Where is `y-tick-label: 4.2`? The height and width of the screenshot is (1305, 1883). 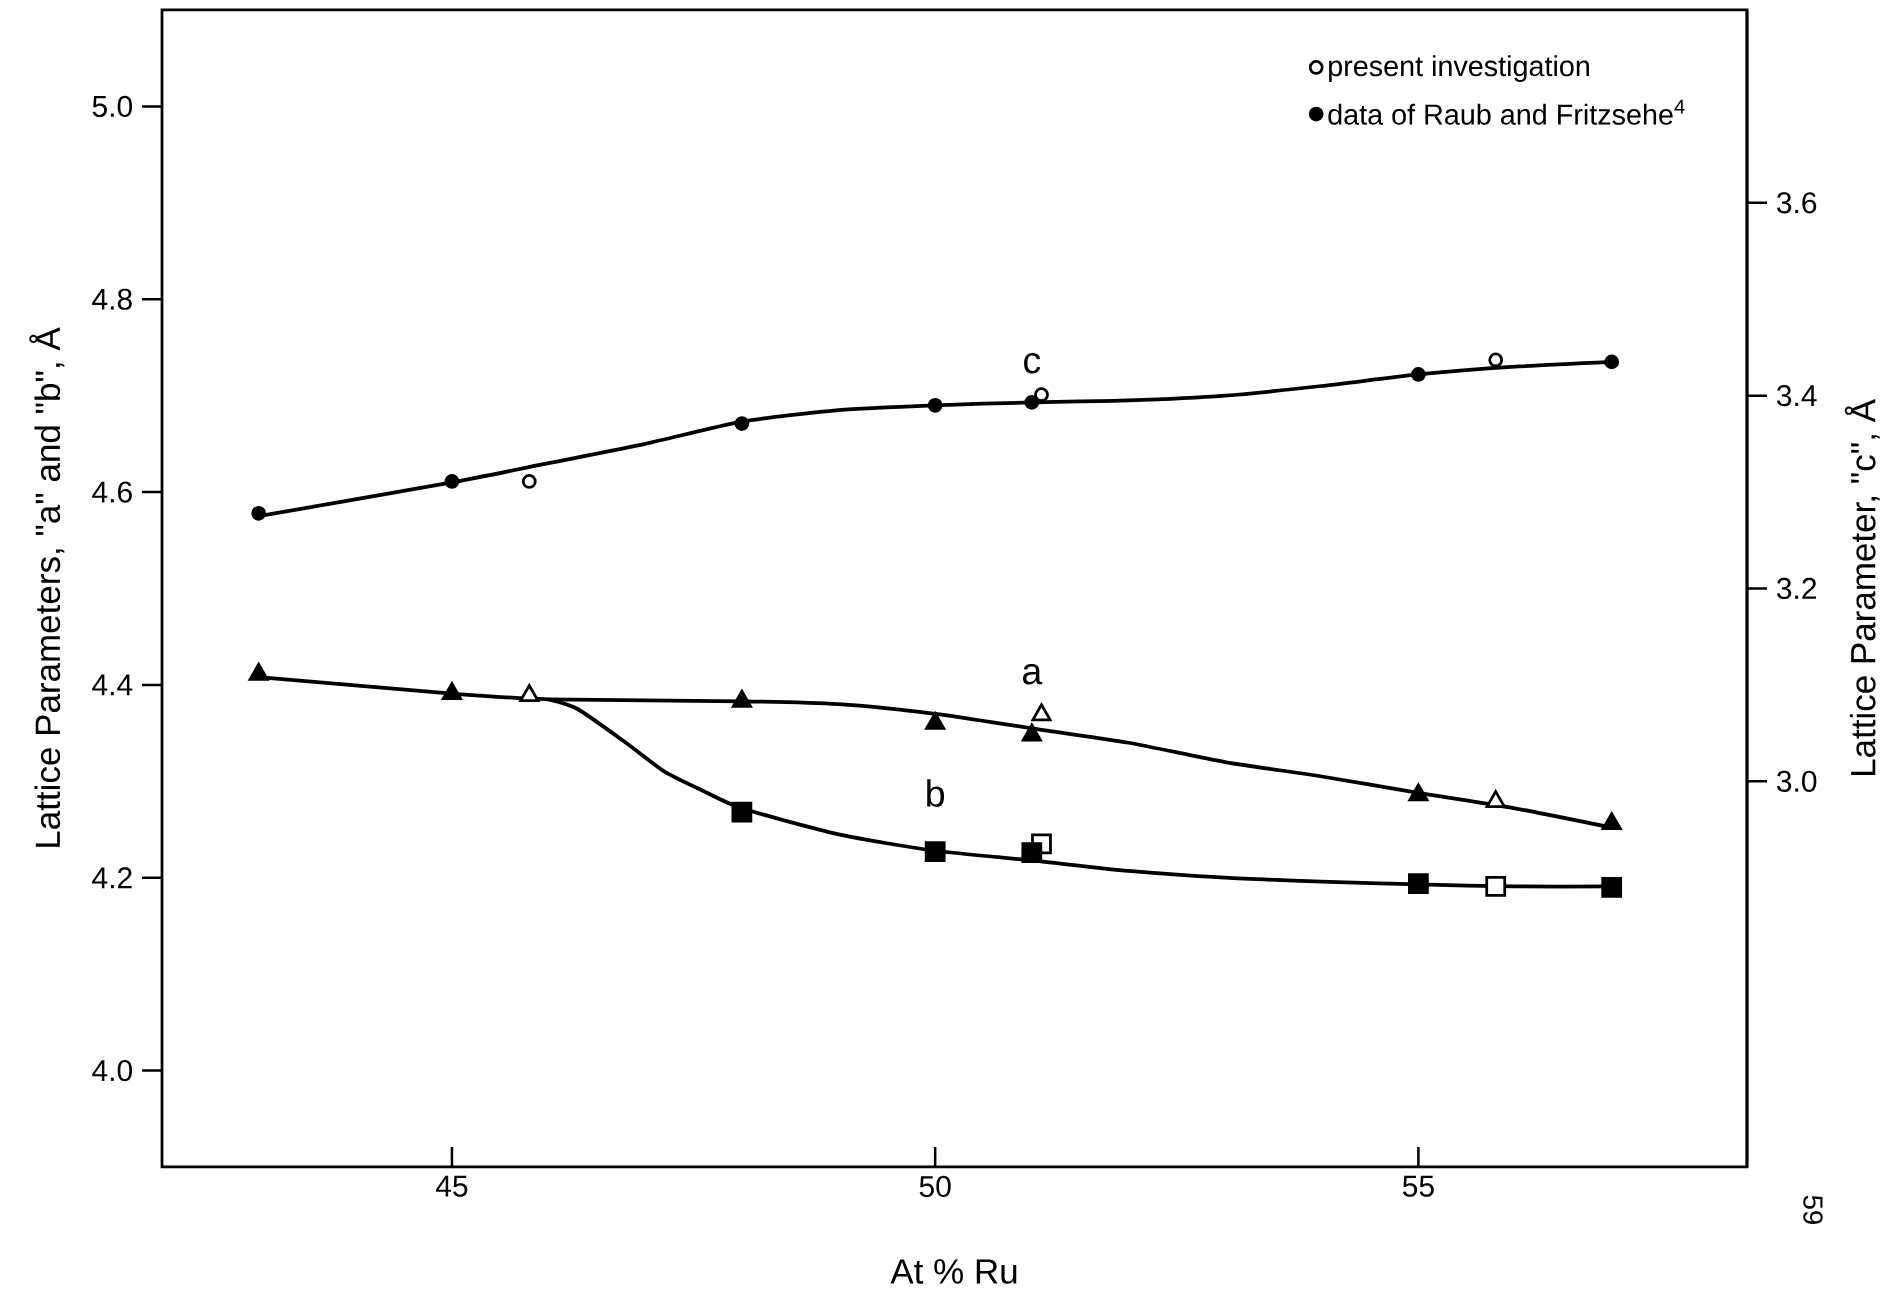 y-tick-label: 4.2 is located at coordinates (112, 878).